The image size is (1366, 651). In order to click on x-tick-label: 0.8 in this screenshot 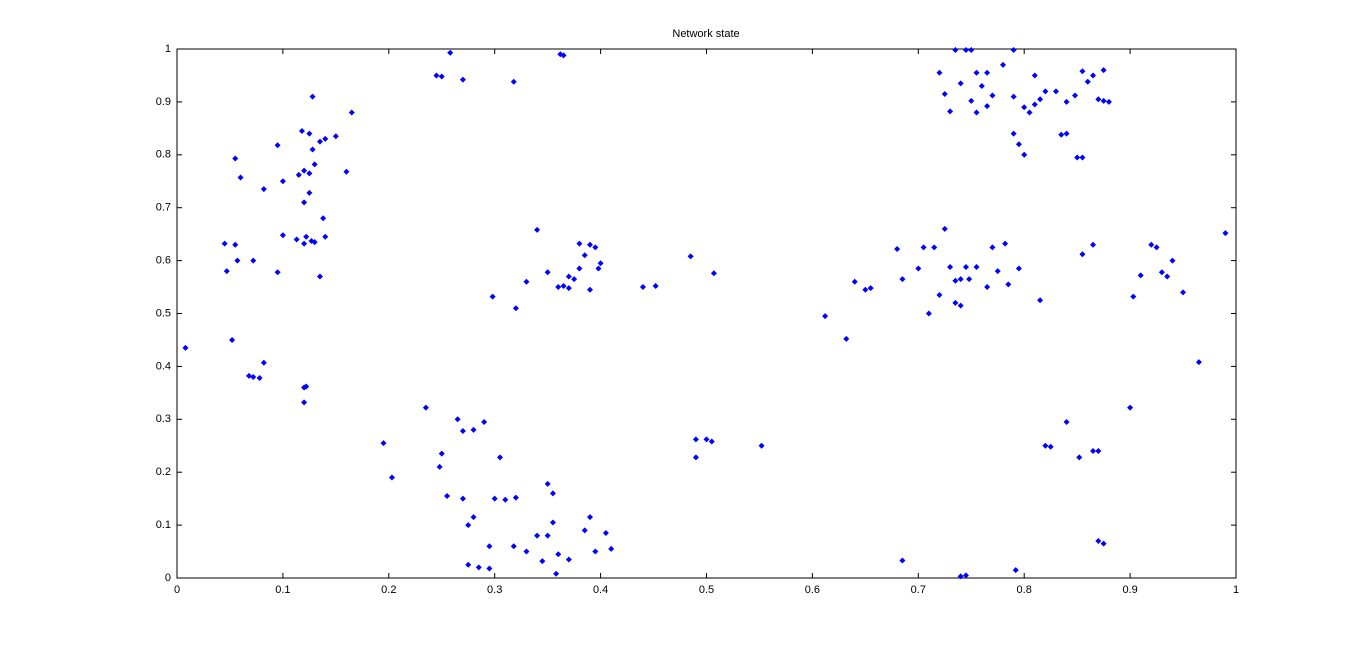, I will do `click(1024, 590)`.